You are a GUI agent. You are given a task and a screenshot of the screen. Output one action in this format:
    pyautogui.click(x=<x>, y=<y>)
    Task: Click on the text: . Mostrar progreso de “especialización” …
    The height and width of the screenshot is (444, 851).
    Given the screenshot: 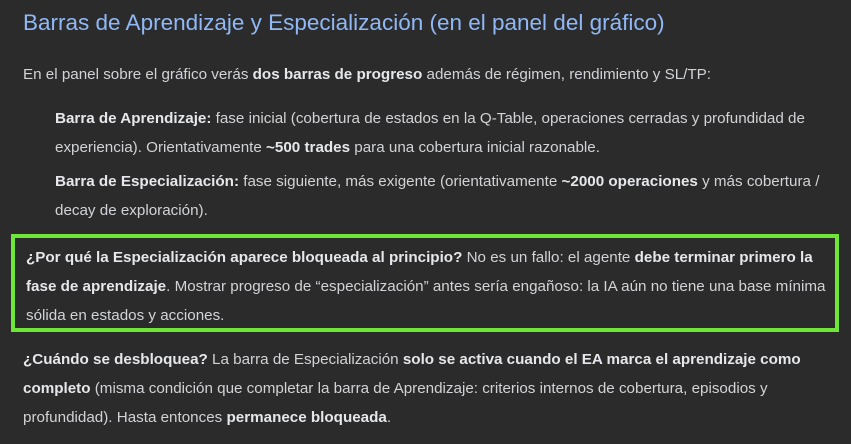 What is the action you would take?
    pyautogui.click(x=426, y=301)
    